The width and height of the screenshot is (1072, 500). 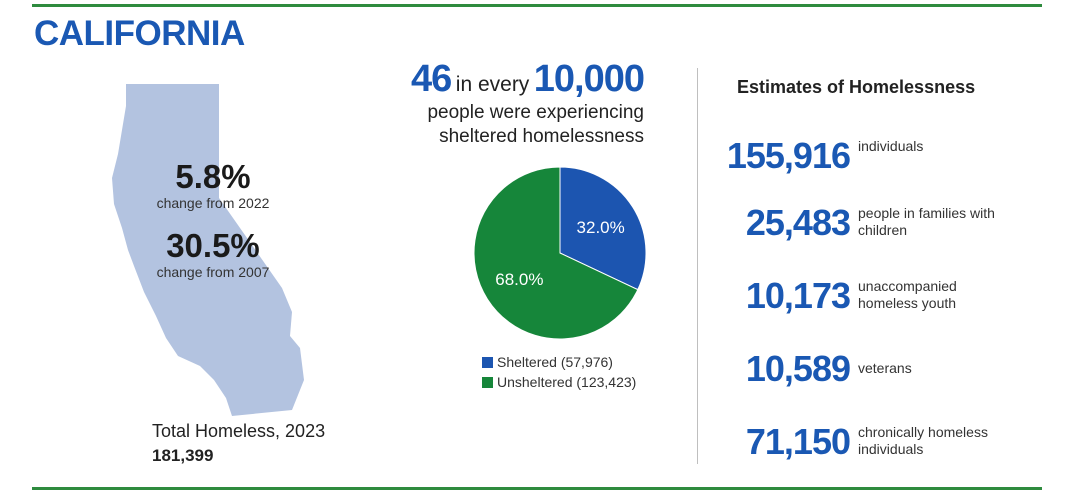 I want to click on change-2007-label: change from 2007, so click(x=213, y=272).